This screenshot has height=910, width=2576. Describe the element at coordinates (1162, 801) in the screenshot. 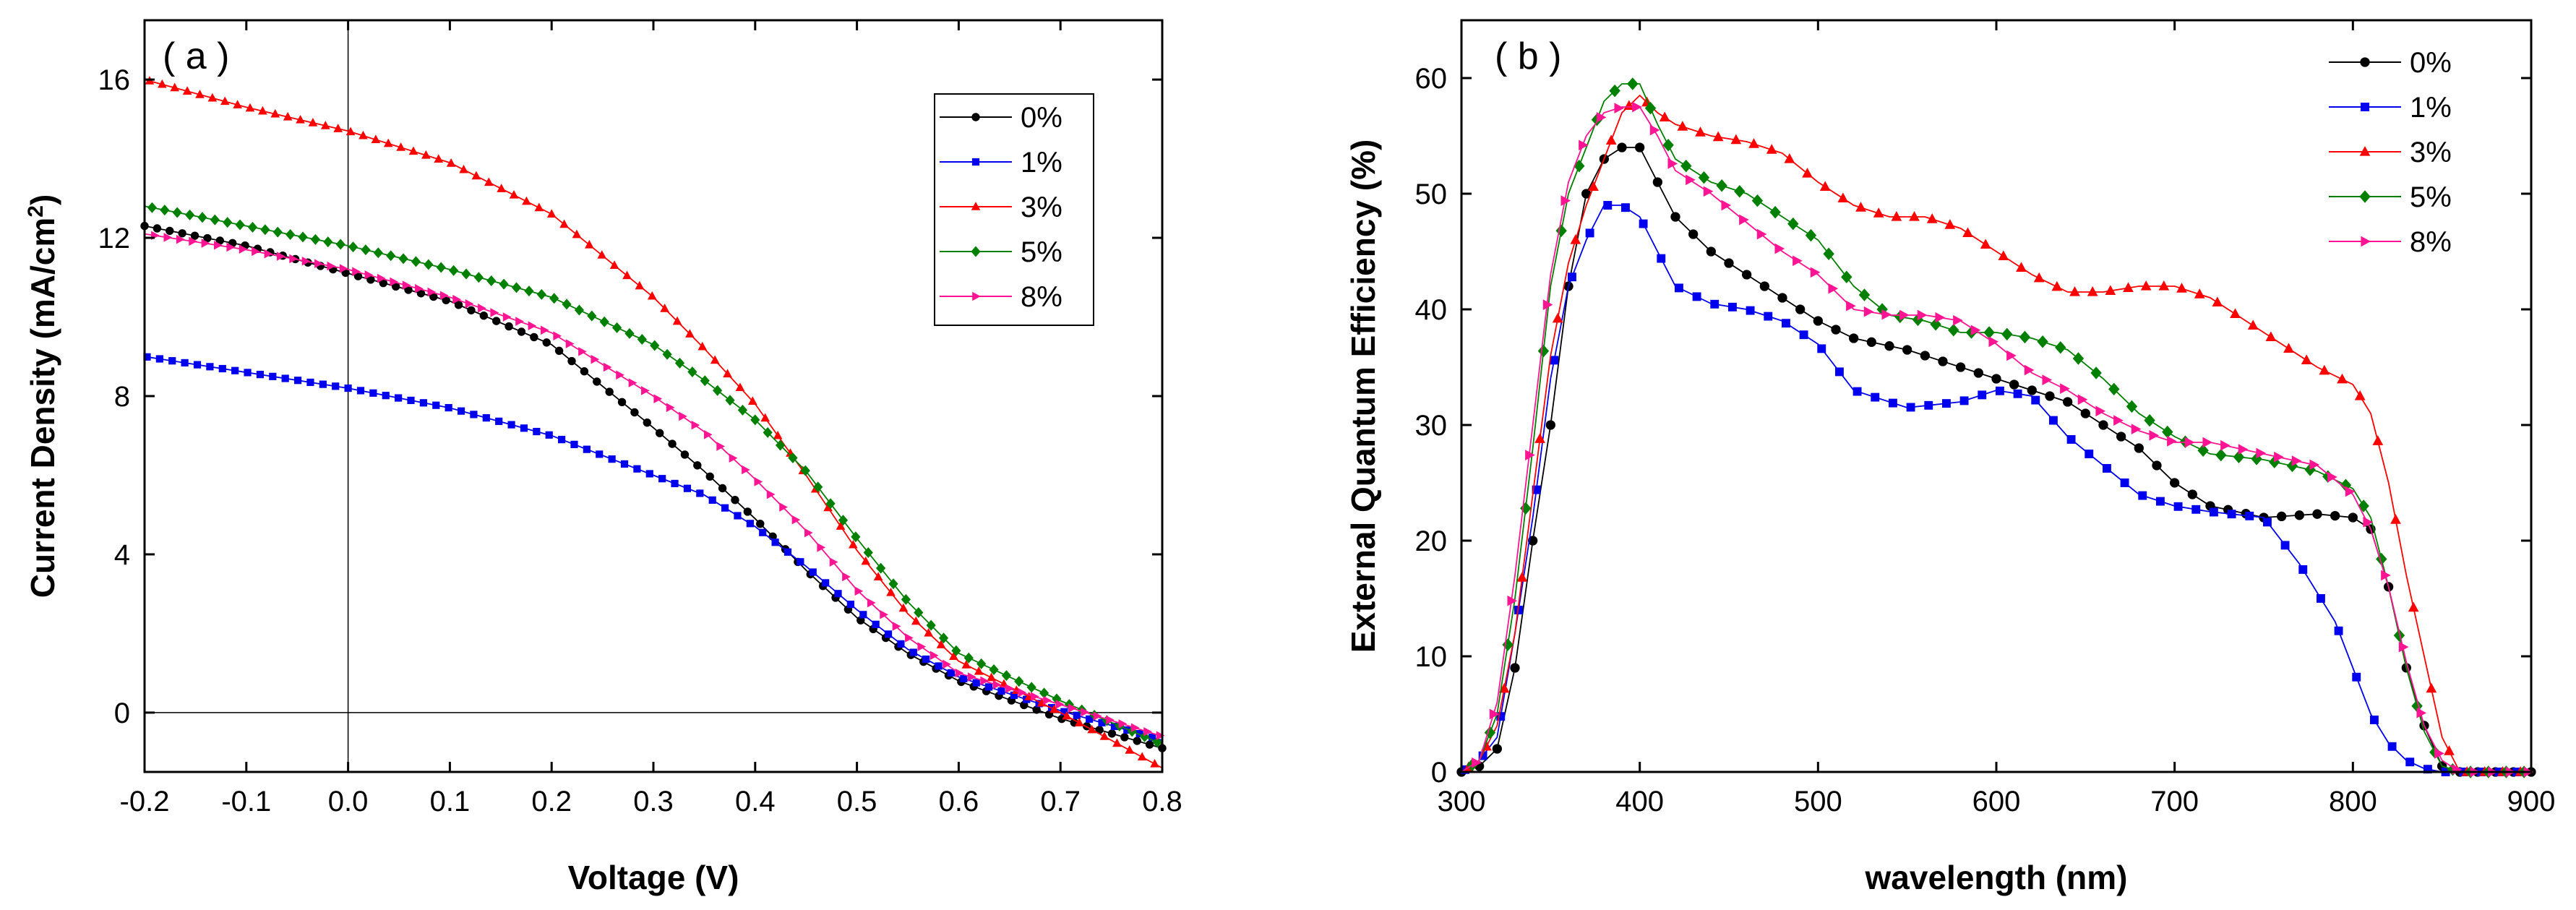

I see `chart-a-x-tick-label: 0.8` at that location.